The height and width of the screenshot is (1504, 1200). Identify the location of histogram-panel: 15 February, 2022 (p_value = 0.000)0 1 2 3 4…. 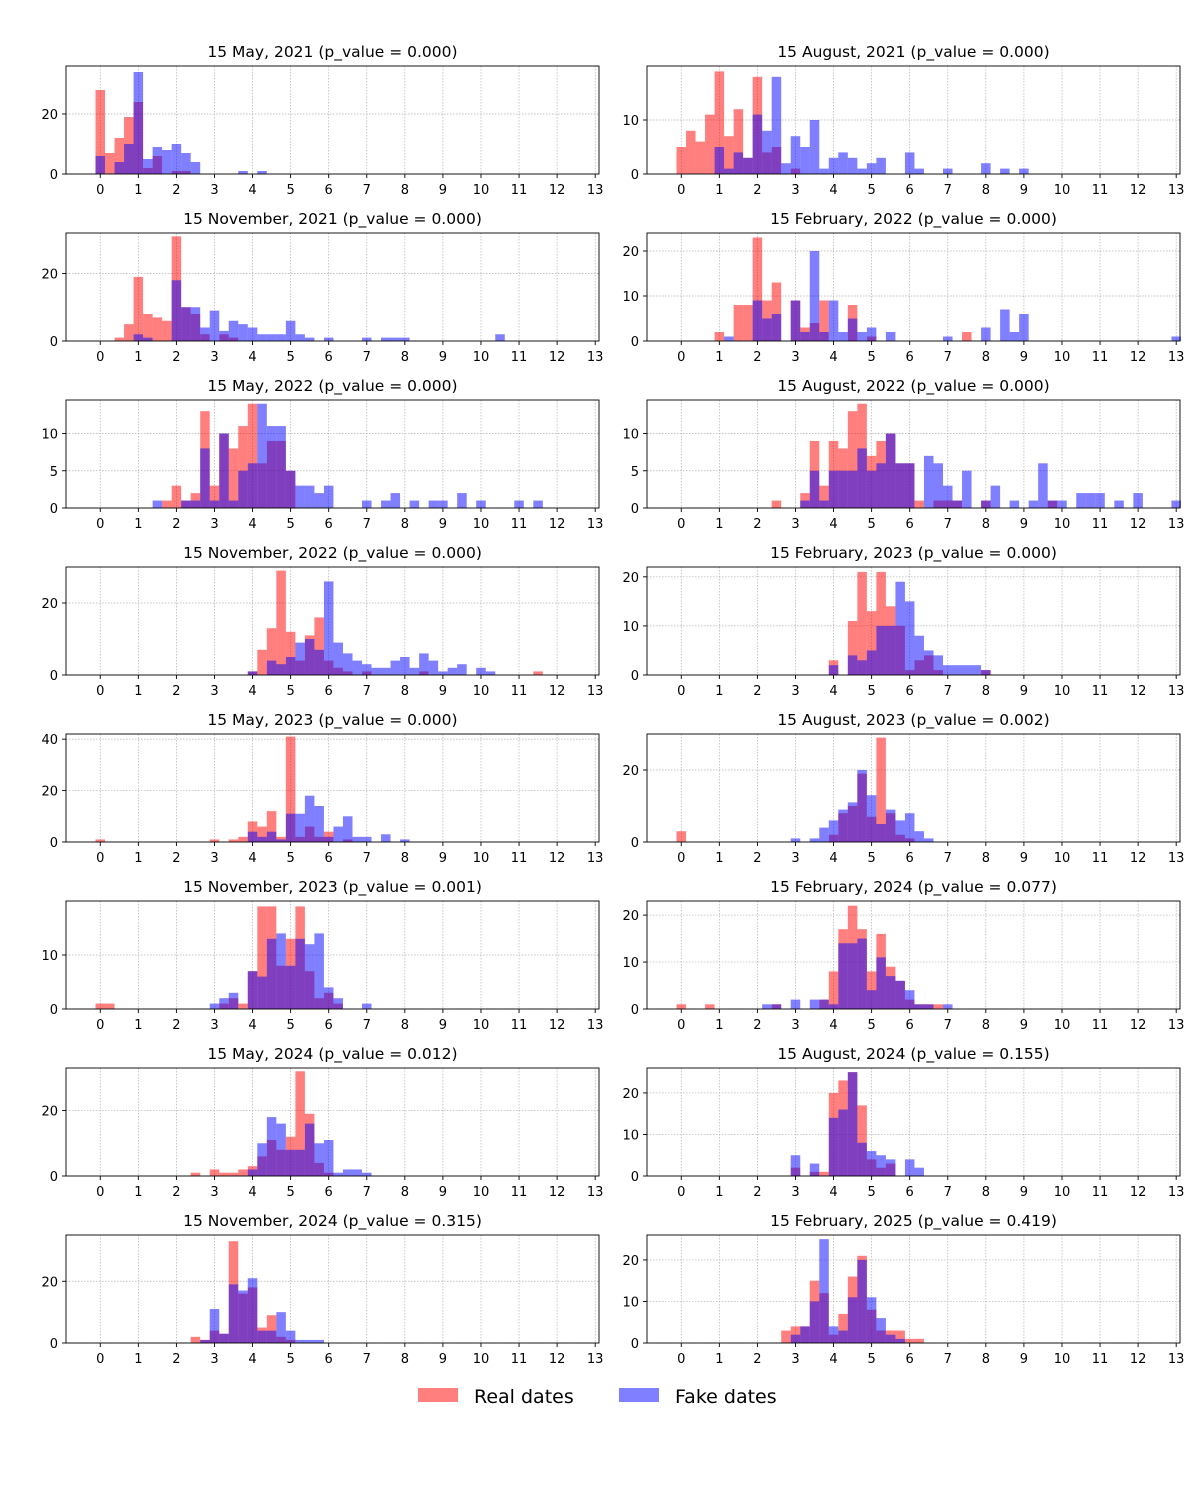
(903, 287).